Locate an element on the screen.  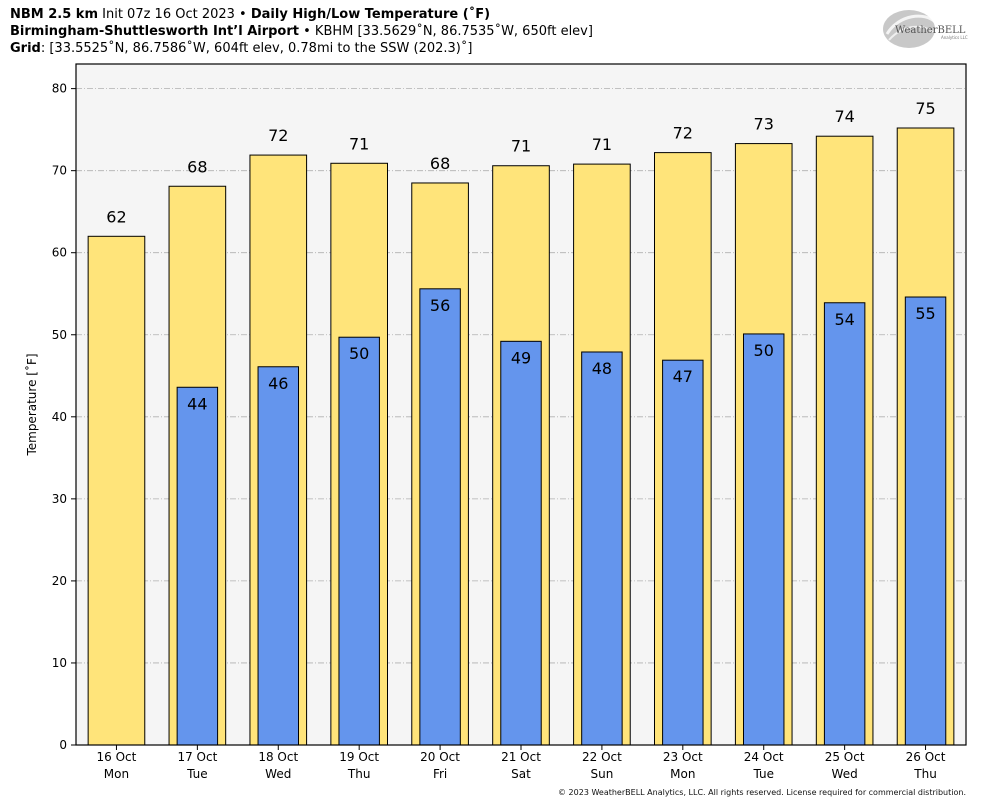
y-tick-label: 50 is located at coordinates (59, 335).